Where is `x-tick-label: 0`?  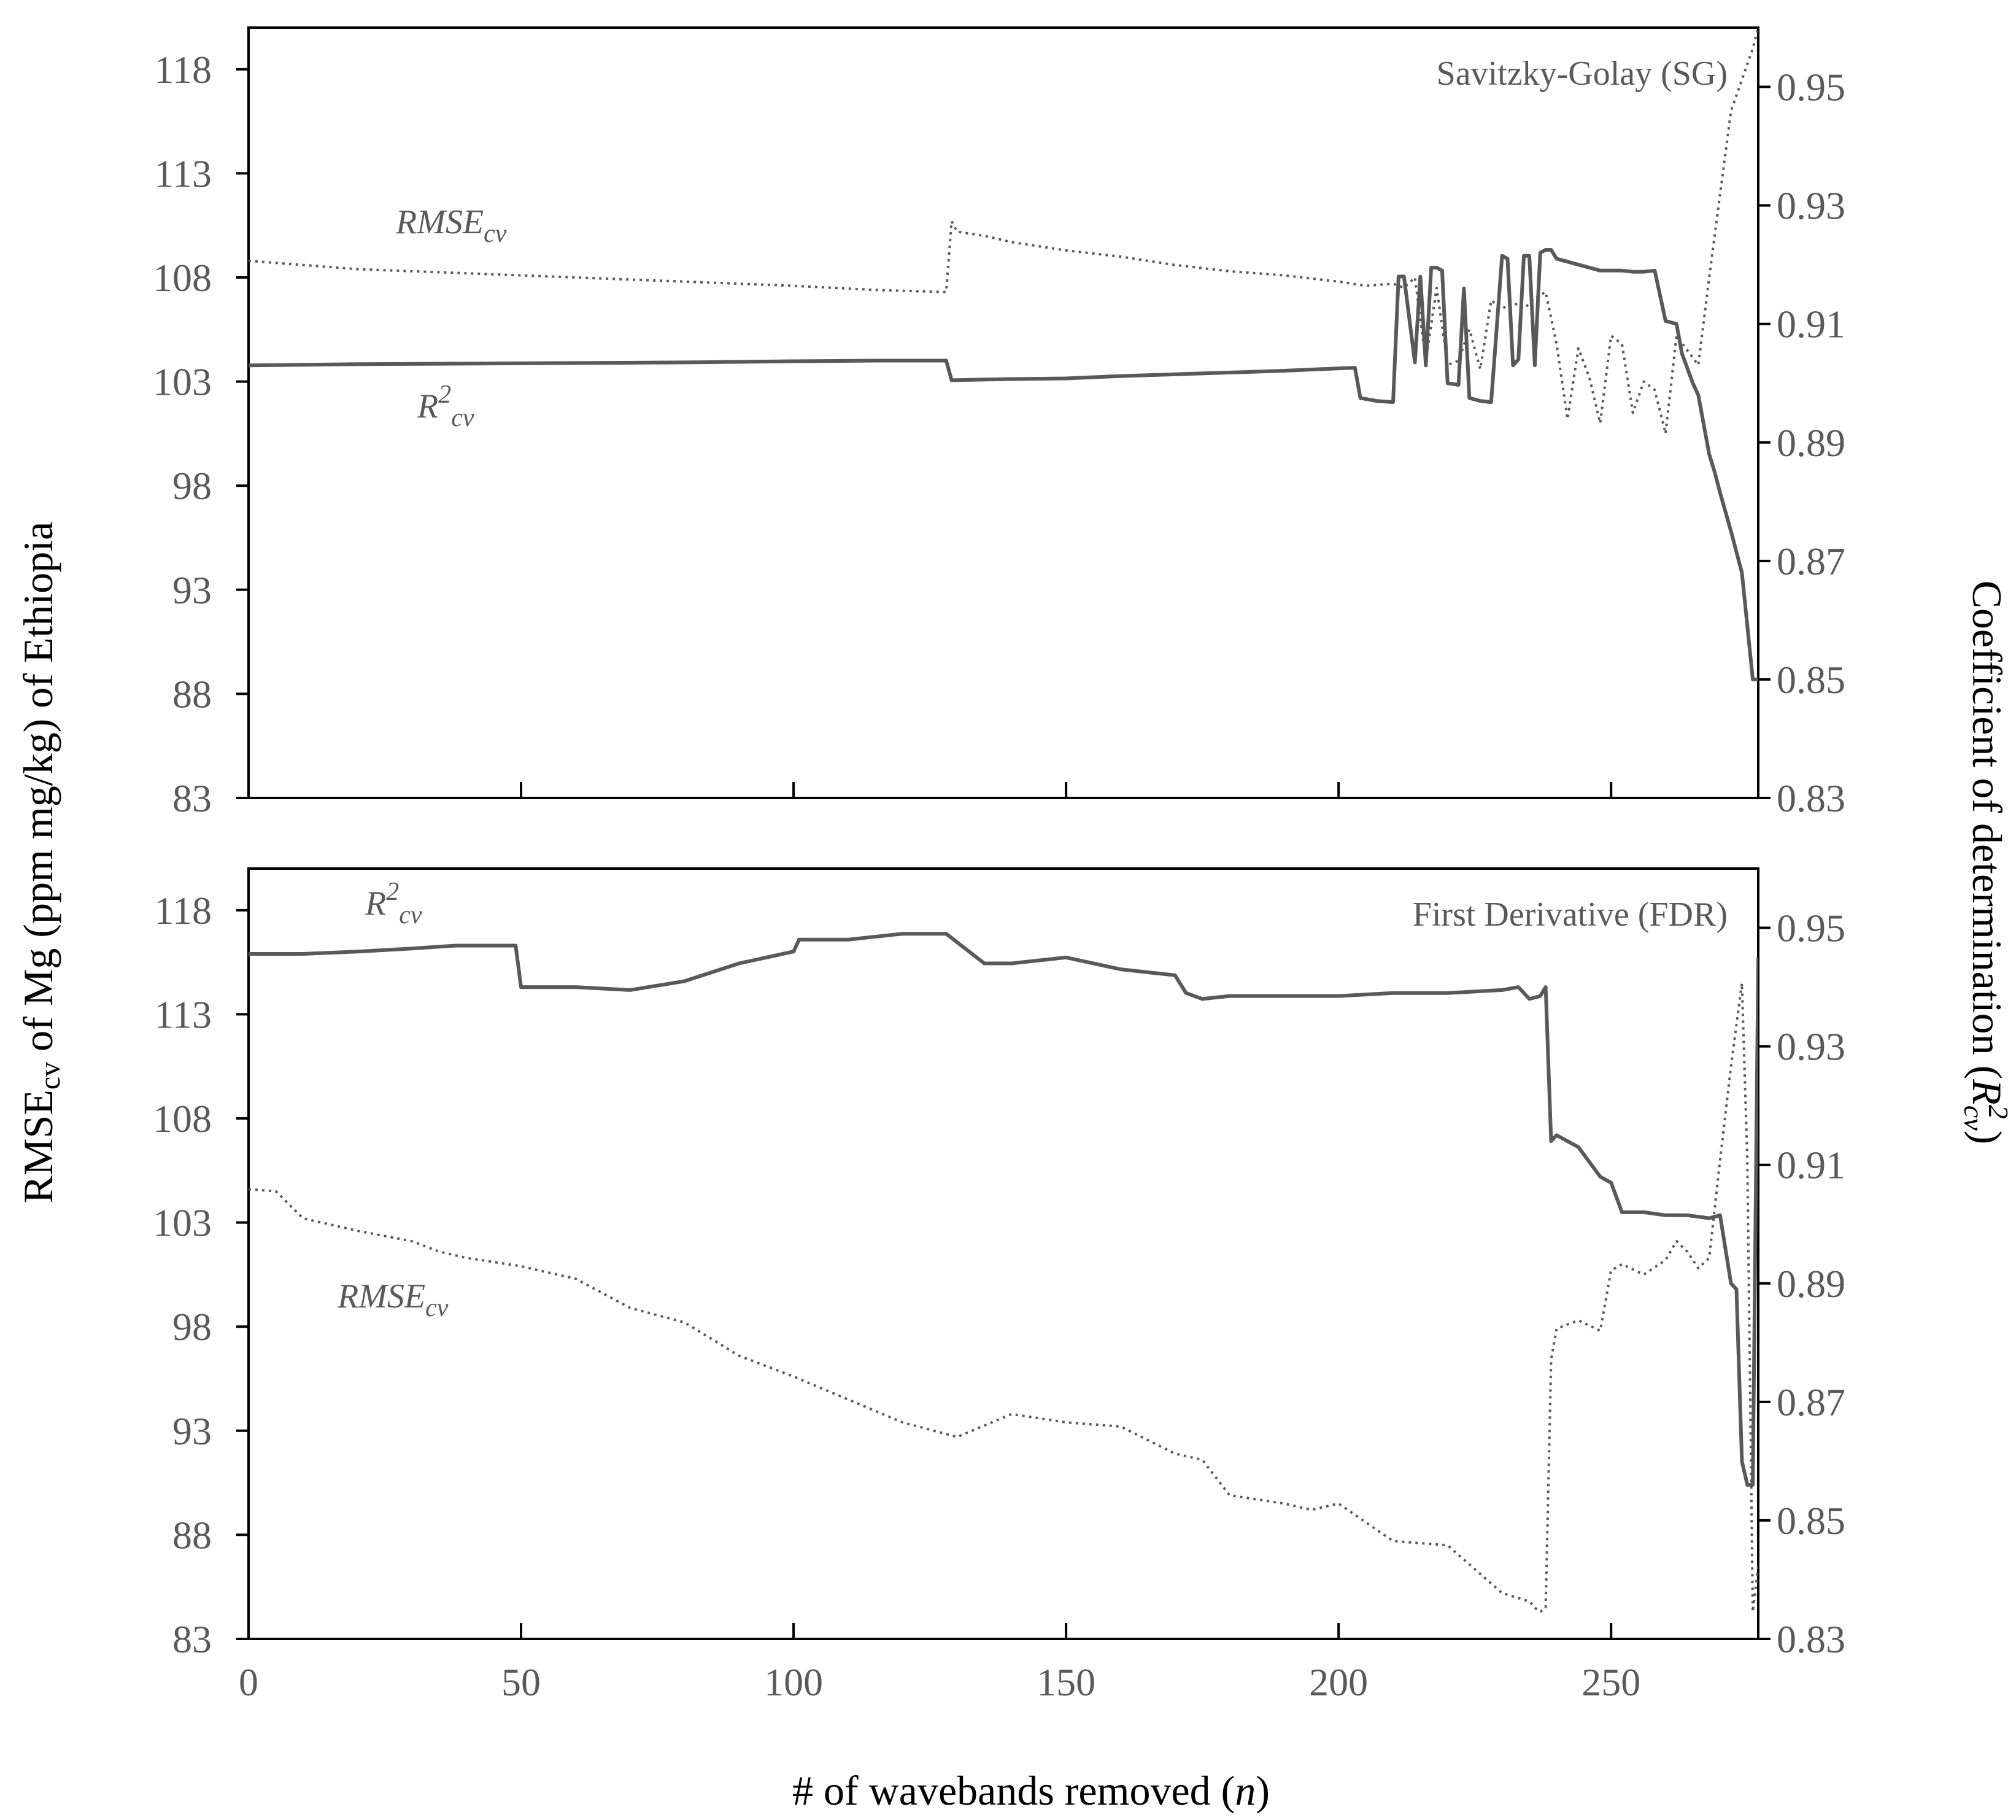 x-tick-label: 0 is located at coordinates (248, 1682).